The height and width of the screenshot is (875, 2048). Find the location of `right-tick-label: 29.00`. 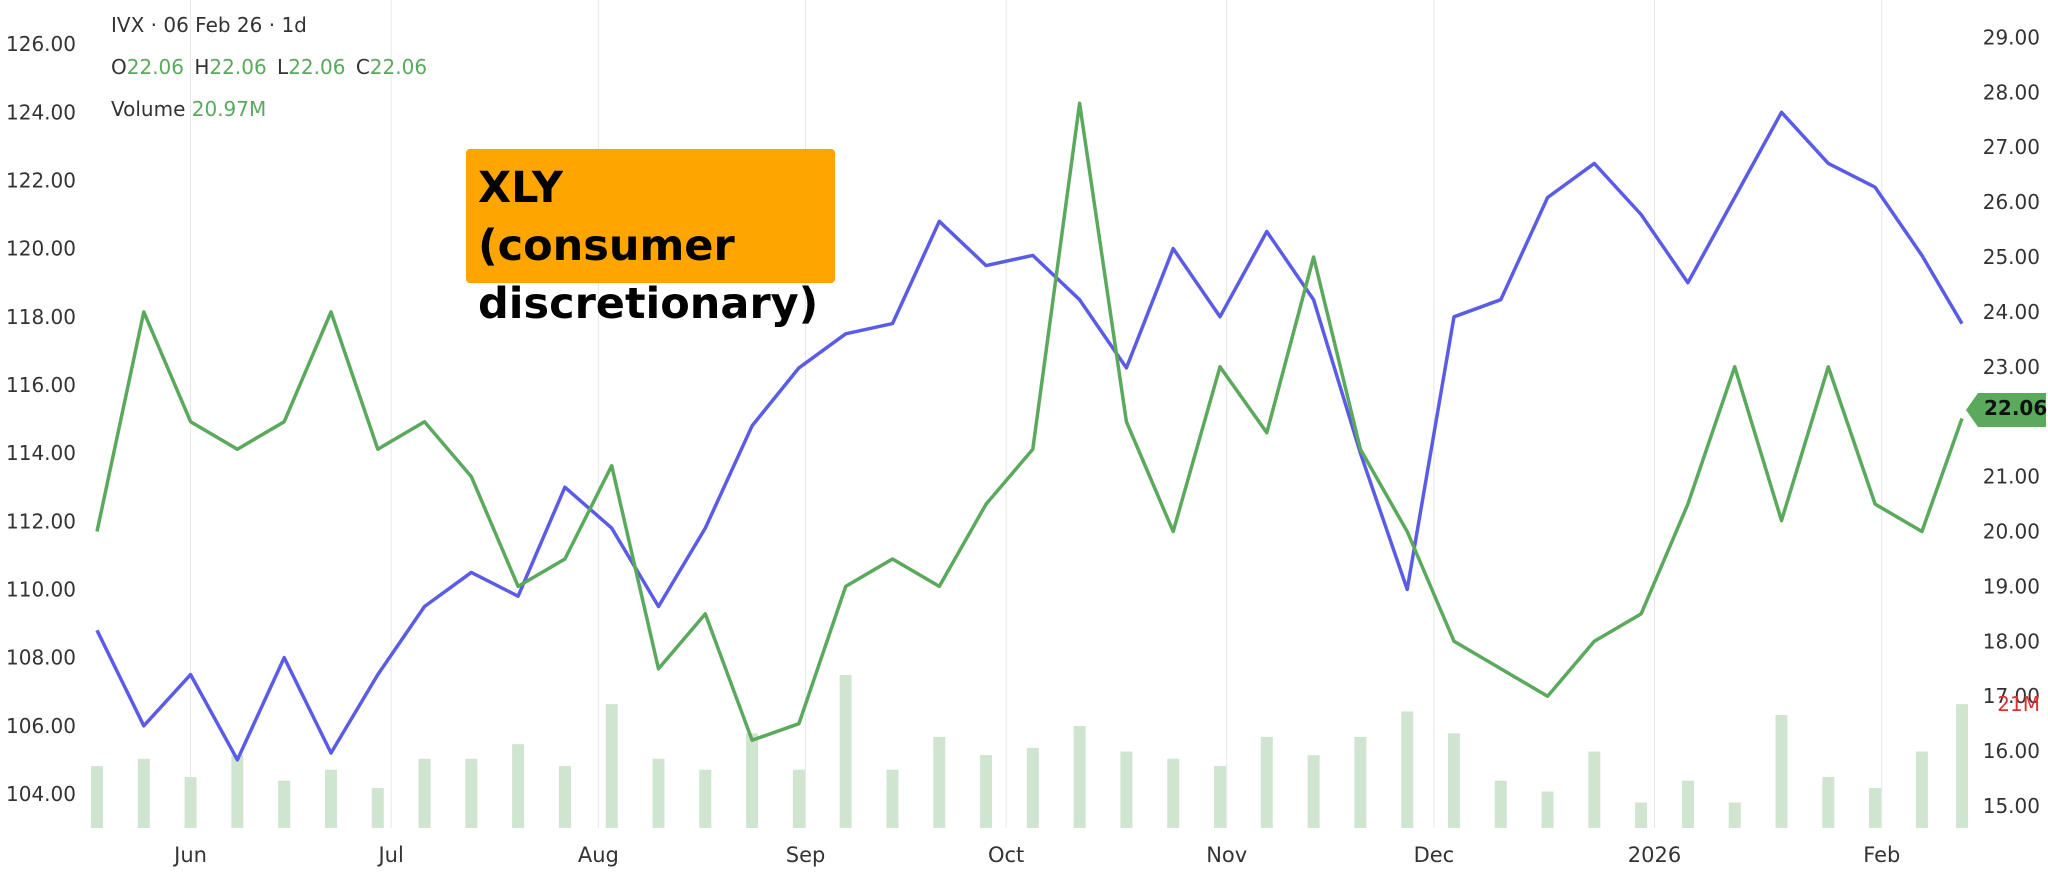

right-tick-label: 29.00 is located at coordinates (2011, 37).